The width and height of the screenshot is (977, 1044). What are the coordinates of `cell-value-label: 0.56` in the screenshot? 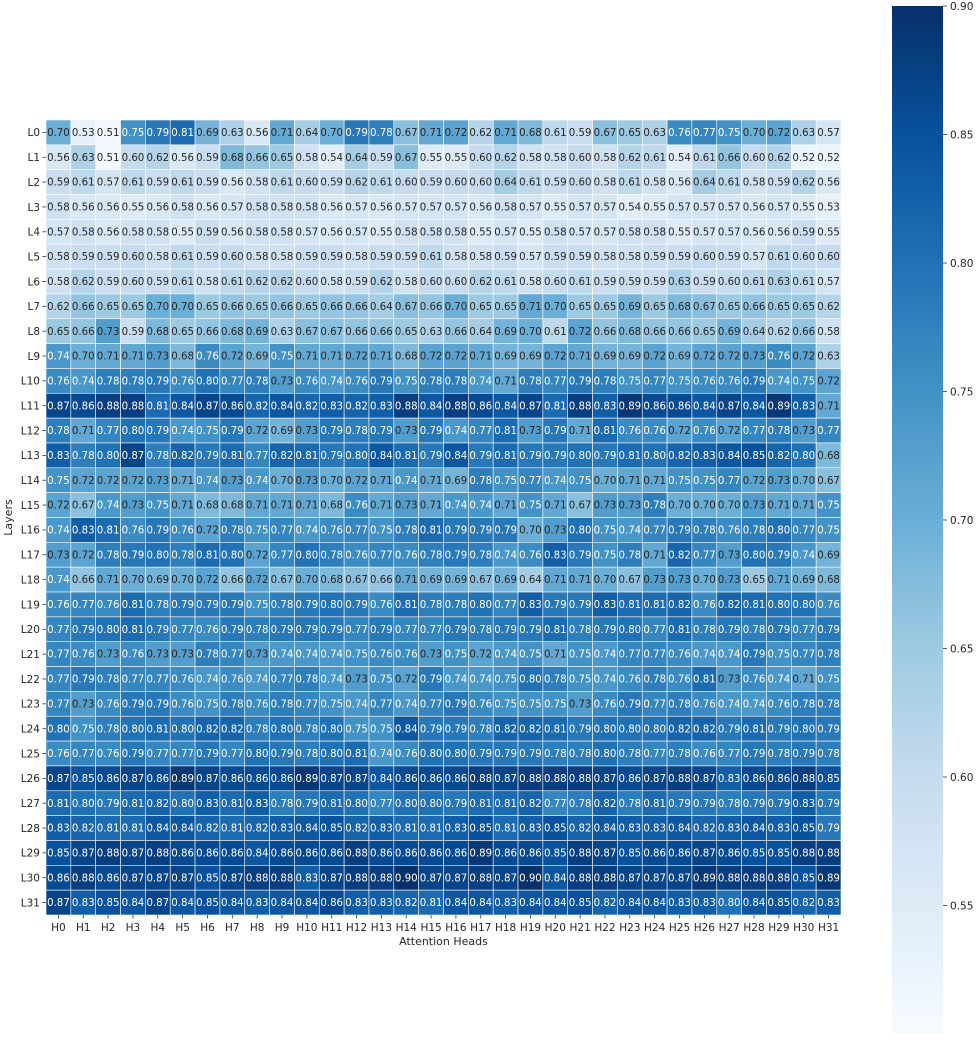 It's located at (232, 232).